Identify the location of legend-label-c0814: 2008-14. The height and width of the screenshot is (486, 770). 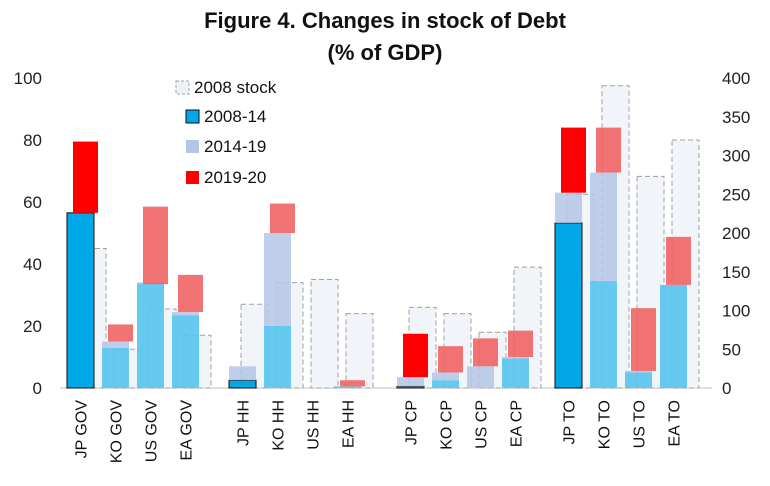
(235, 116).